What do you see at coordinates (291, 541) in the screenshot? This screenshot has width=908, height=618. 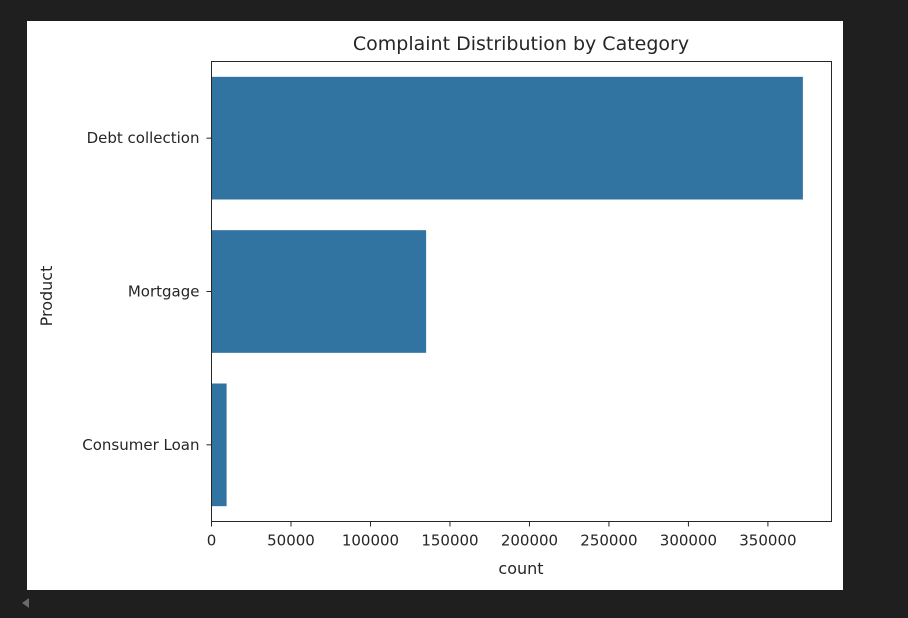 I see `x-tick-label: 50000` at bounding box center [291, 541].